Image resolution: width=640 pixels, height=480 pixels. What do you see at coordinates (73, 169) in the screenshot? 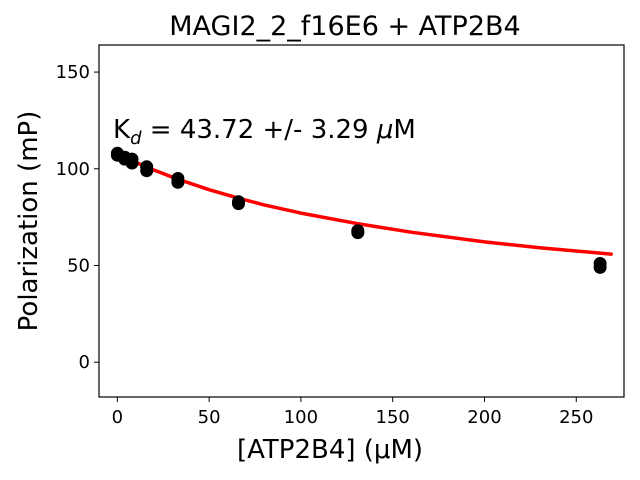
I see `y-tick-label: 100` at bounding box center [73, 169].